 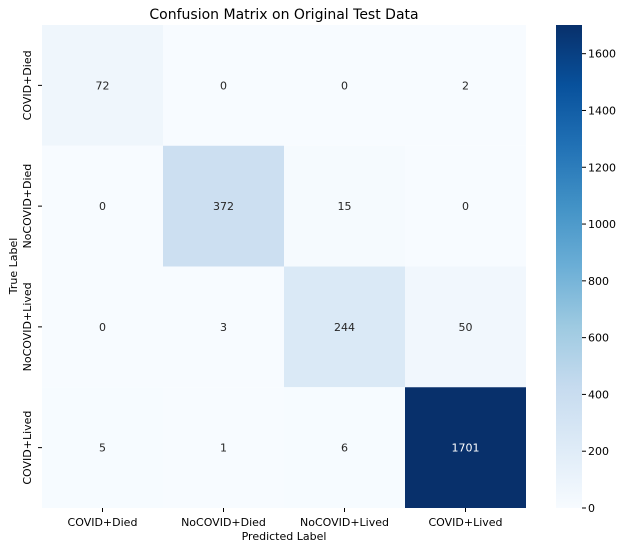 What do you see at coordinates (591, 508) in the screenshot?
I see `colorbar-tick-label-1: 0` at bounding box center [591, 508].